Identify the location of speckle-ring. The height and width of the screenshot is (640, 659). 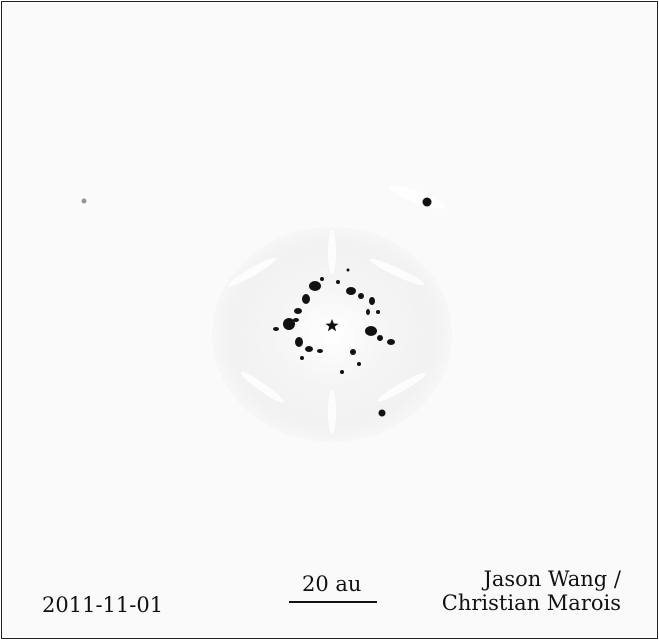
(334, 321).